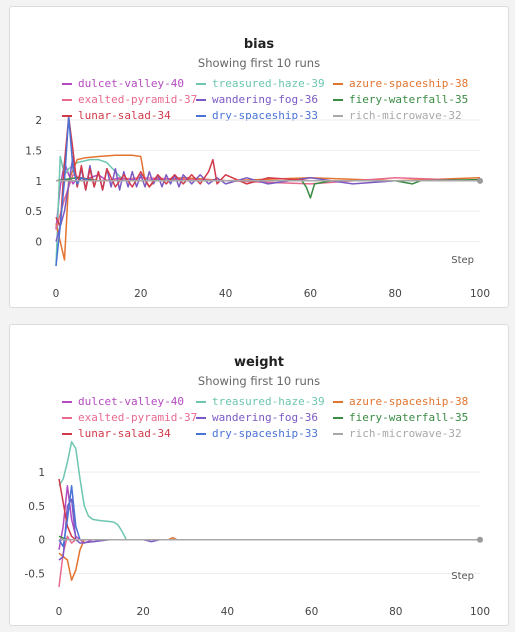 The width and height of the screenshot is (515, 632). Describe the element at coordinates (259, 362) in the screenshot. I see `chart-title: weight` at that location.